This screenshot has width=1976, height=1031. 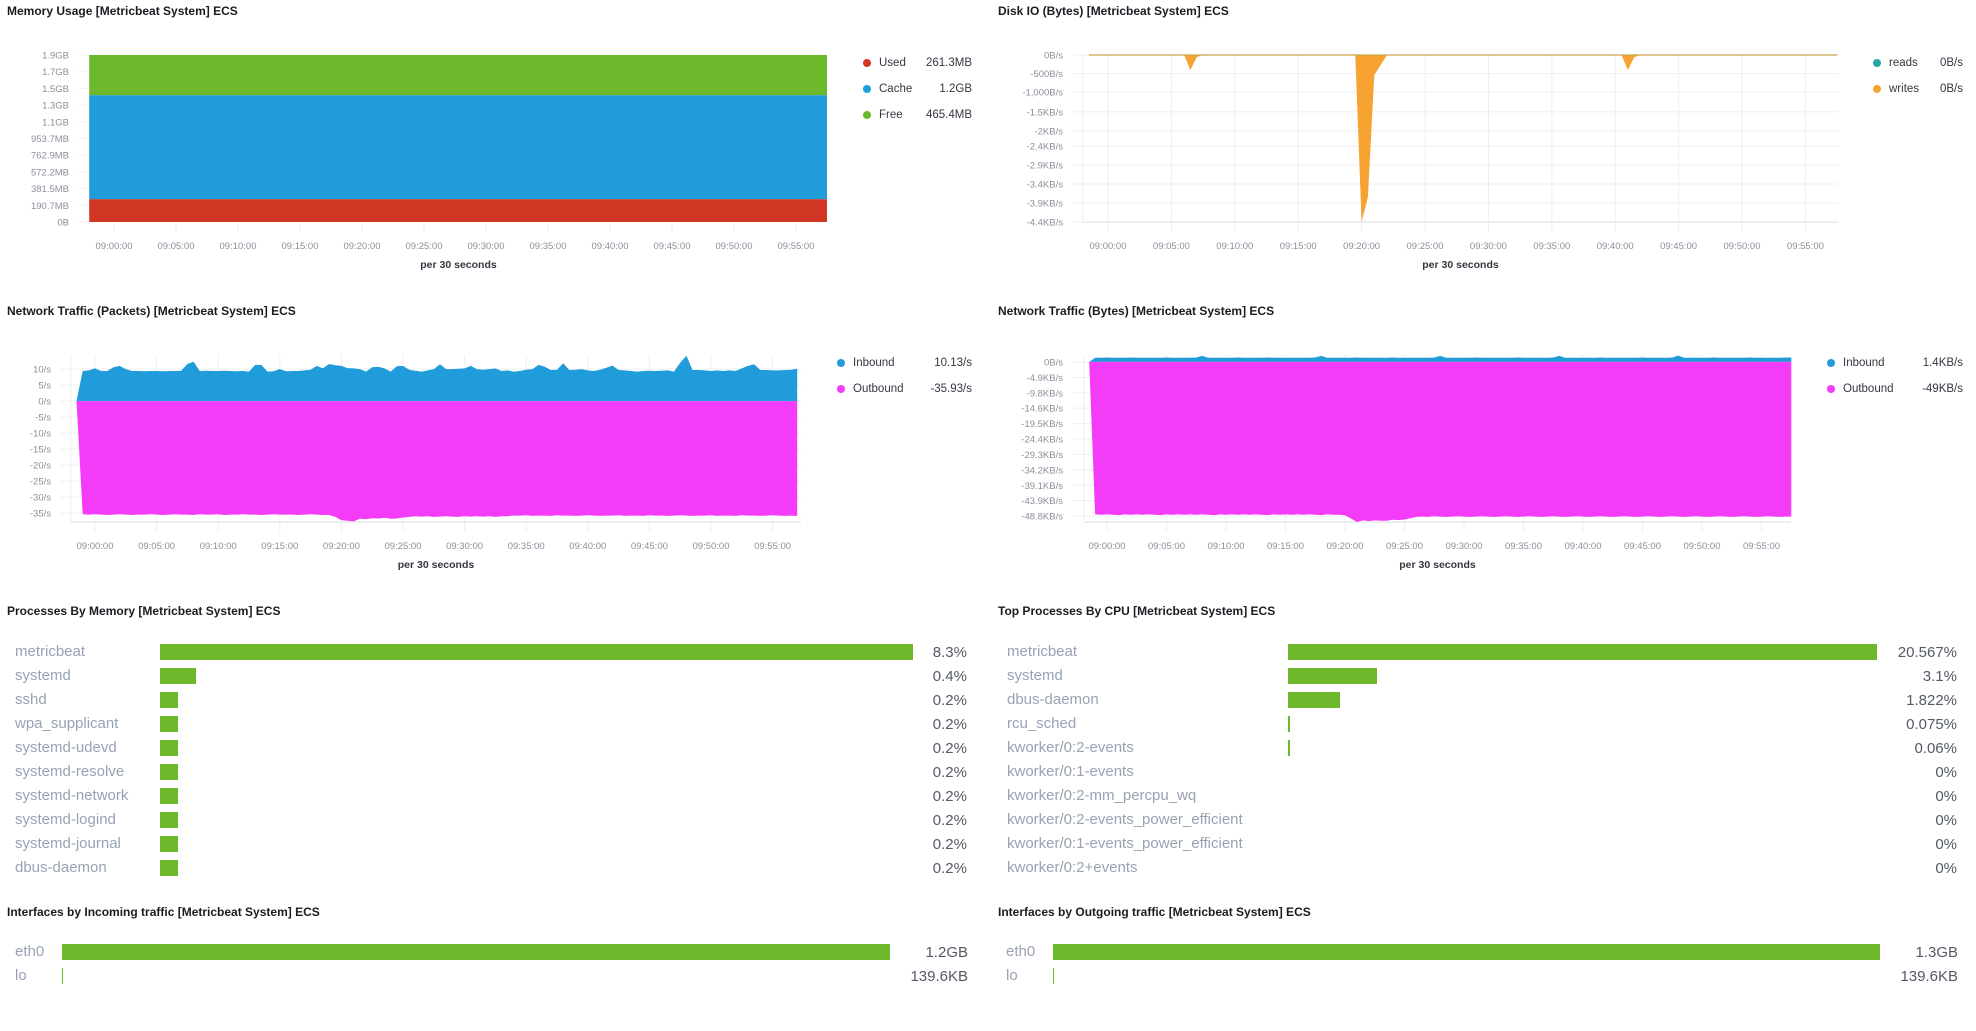 What do you see at coordinates (1951, 63) in the screenshot?
I see `legend-value: 0B/s` at bounding box center [1951, 63].